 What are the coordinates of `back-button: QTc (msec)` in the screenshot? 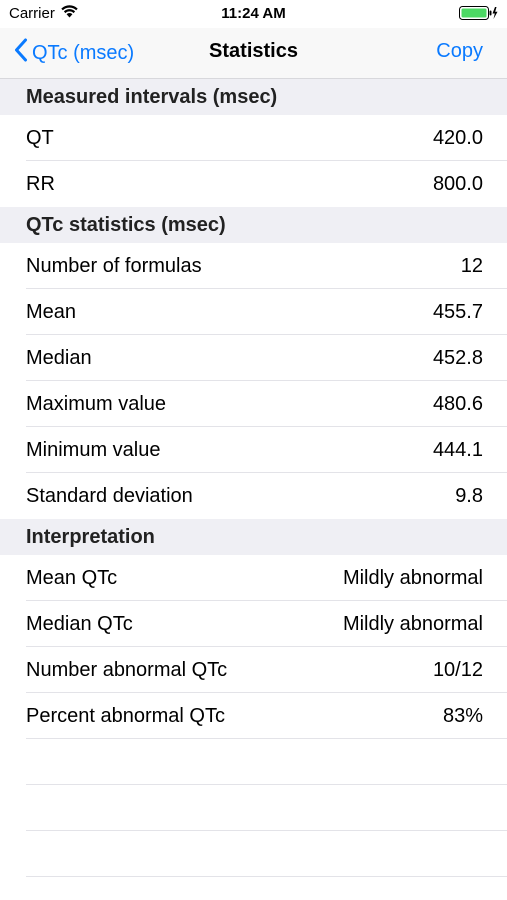 It's located at (74, 53).